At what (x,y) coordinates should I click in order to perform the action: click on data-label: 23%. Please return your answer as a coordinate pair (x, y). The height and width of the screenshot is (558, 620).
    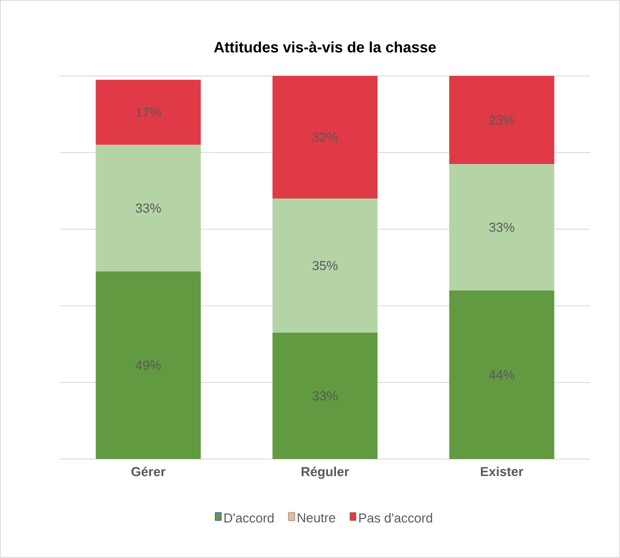
    Looking at the image, I should click on (501, 120).